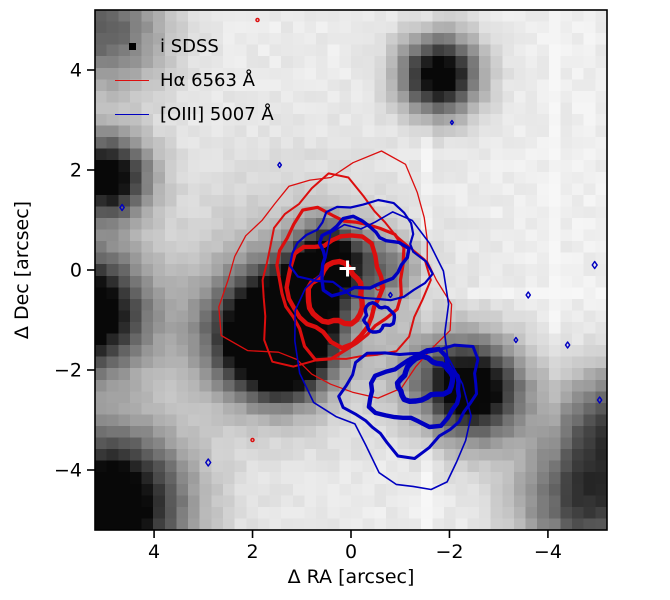  I want to click on halpha-line-icon, so click(132, 80).